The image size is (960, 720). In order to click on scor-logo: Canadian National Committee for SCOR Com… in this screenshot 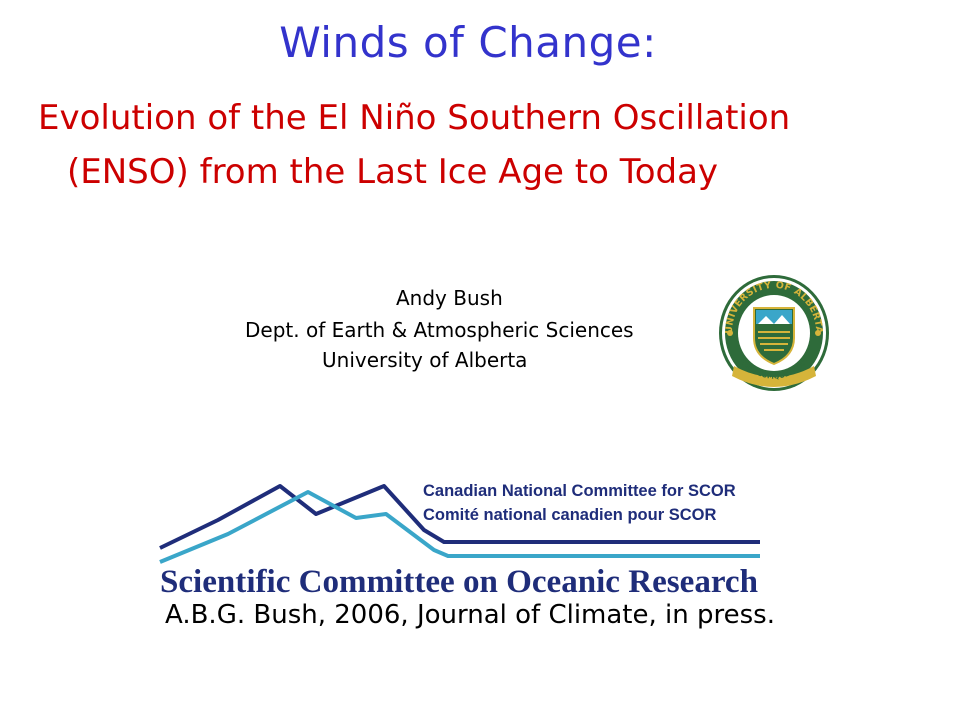, I will do `click(458, 535)`.